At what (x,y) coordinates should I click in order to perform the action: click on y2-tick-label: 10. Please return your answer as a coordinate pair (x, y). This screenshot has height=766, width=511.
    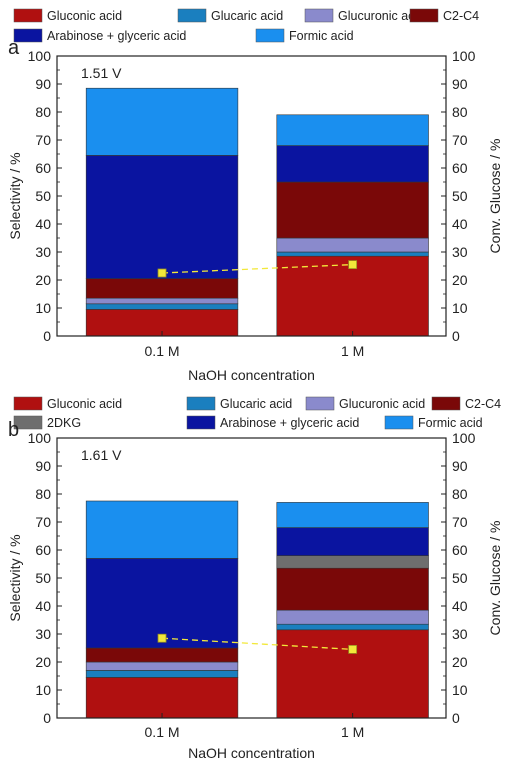
    Looking at the image, I should click on (460, 690).